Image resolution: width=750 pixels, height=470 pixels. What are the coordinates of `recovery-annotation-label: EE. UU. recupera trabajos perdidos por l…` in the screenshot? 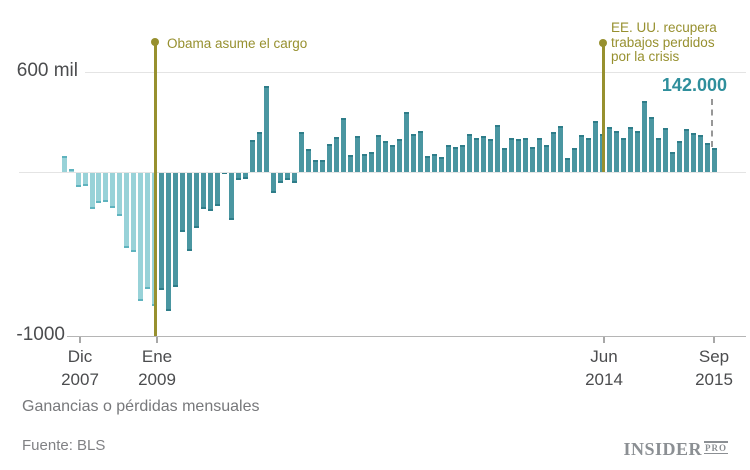 It's located at (664, 42).